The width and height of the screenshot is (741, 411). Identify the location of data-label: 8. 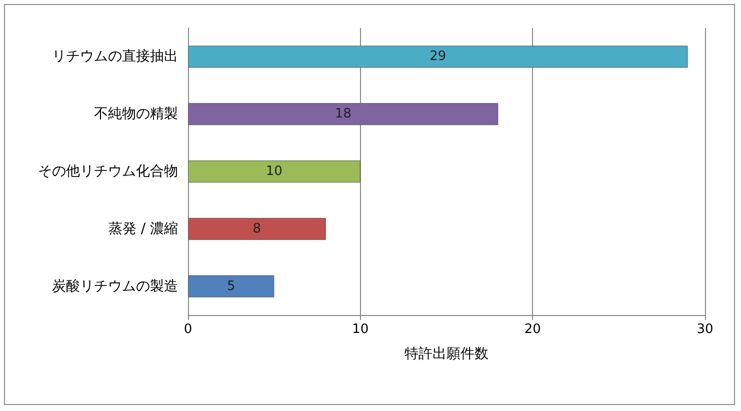
(257, 228).